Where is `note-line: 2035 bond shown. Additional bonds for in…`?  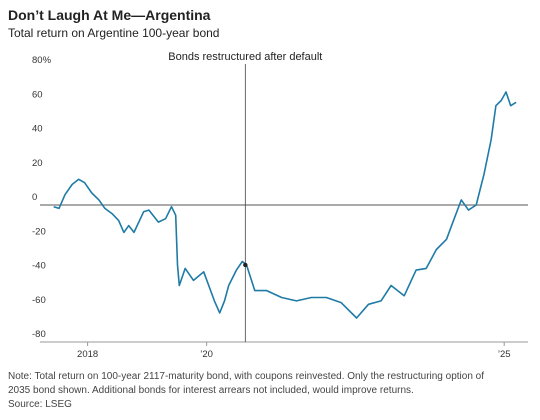
note-line: 2035 bond shown. Additional bonds for in… is located at coordinates (211, 390).